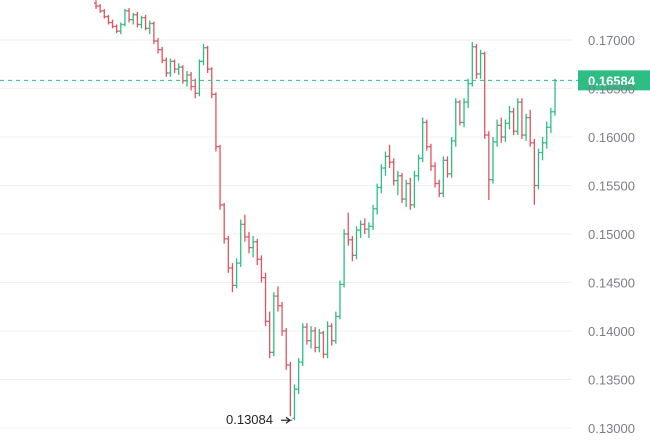 The height and width of the screenshot is (445, 650). What do you see at coordinates (325, 80) in the screenshot?
I see `current-price-line: 0.16584` at bounding box center [325, 80].